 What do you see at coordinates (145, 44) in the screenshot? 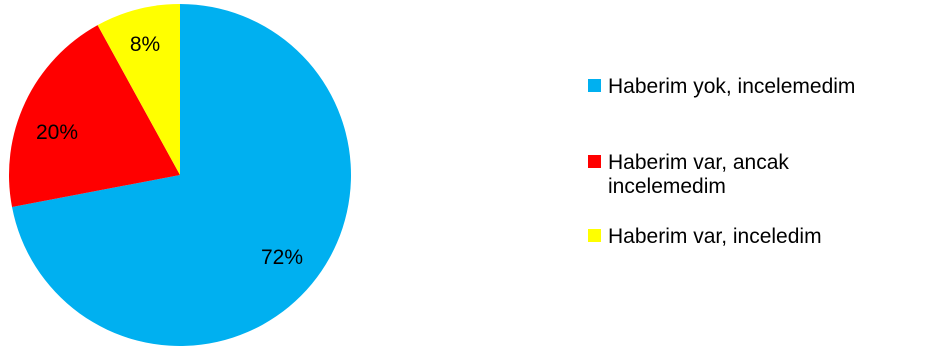
I see `slice-label-2: 8%` at bounding box center [145, 44].